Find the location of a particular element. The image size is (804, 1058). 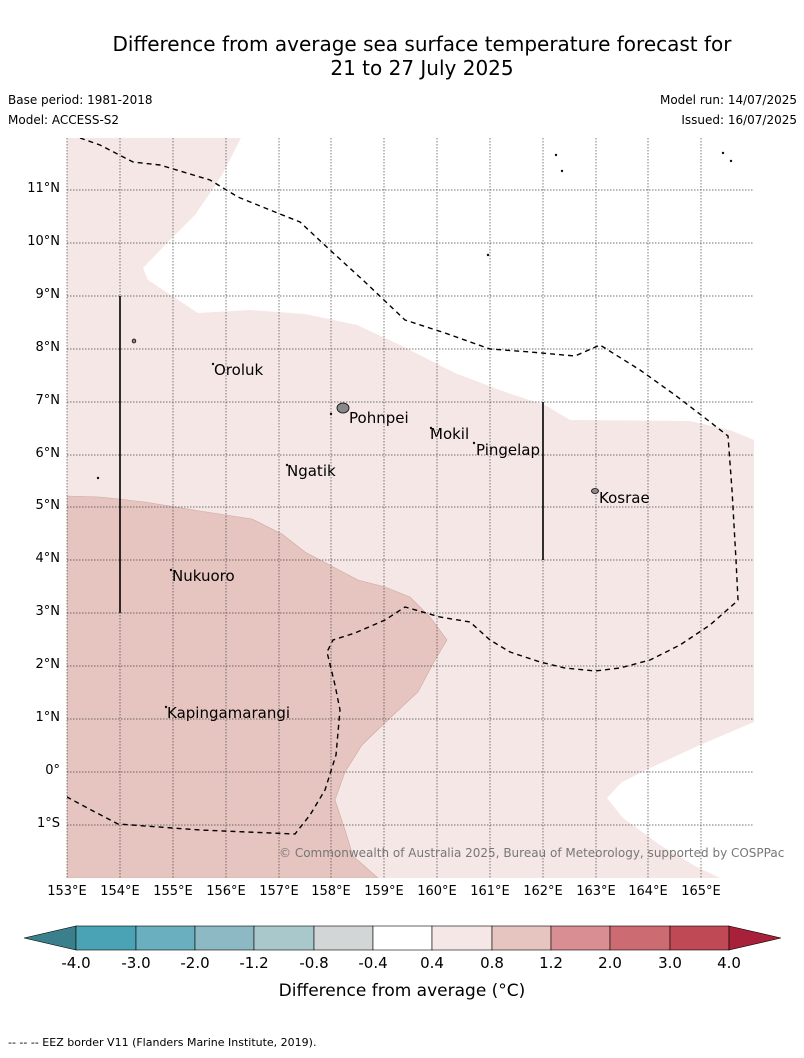

lon-label: 164°E is located at coordinates (648, 891).